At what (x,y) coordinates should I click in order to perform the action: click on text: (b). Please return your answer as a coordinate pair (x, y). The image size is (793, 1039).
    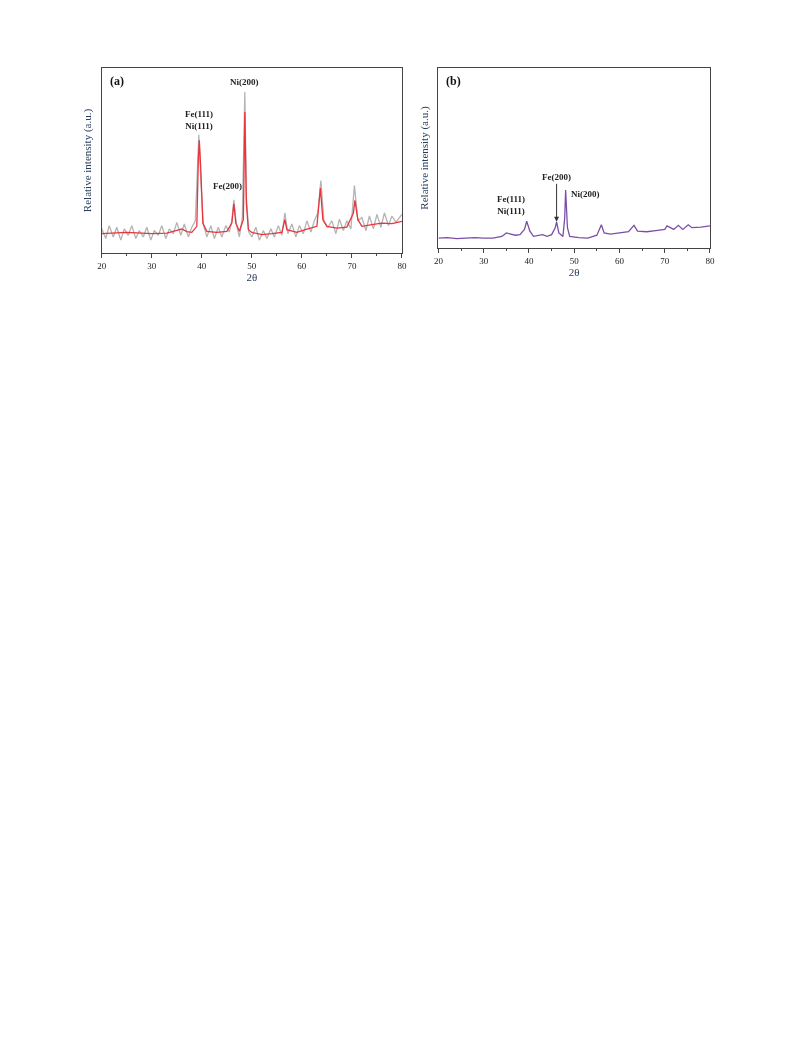
    Looking at the image, I should click on (453, 81).